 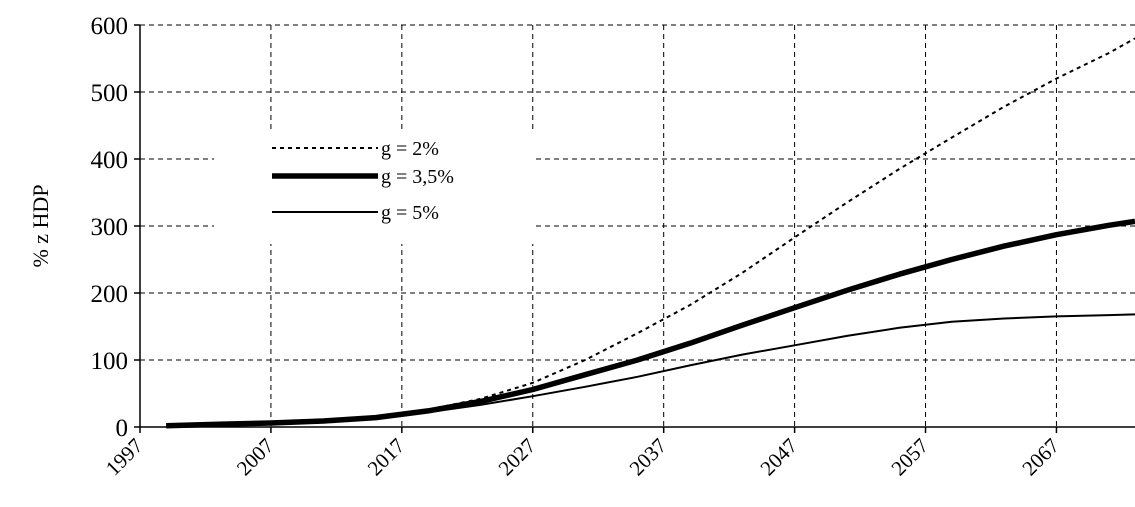 I want to click on y-tick-labels: 0 100 200 300 400 500 600, so click(x=110, y=227).